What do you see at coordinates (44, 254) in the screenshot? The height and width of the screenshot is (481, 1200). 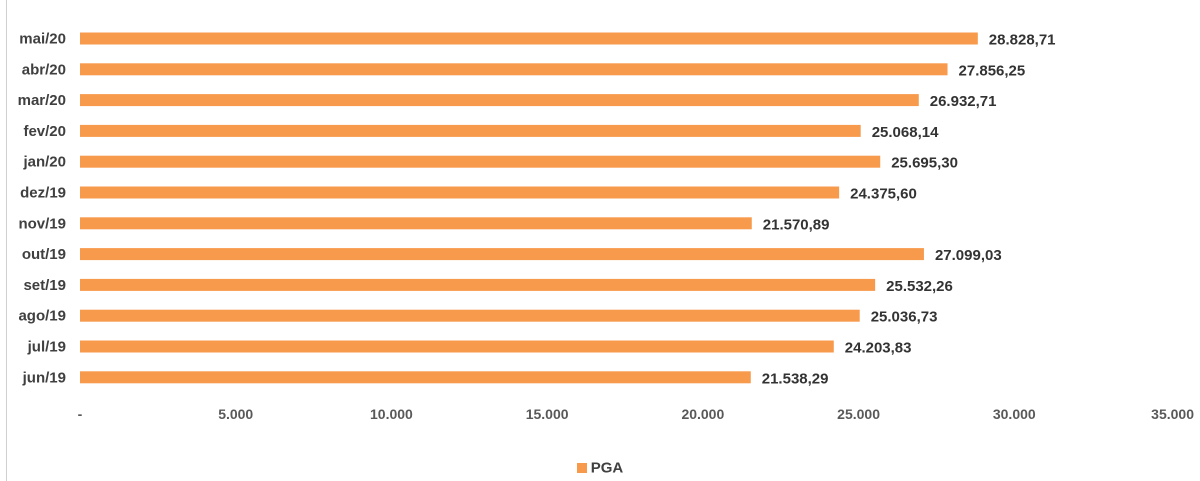 I see `category-label-out-19: out/19` at bounding box center [44, 254].